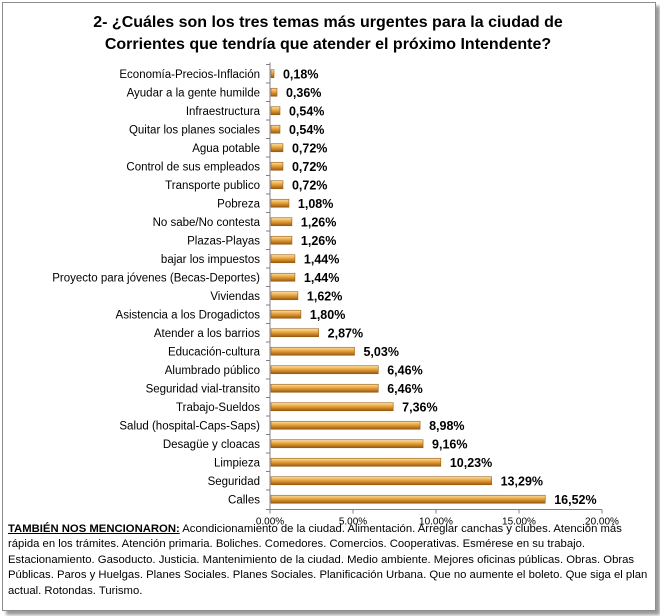 Image resolution: width=660 pixels, height=616 pixels. I want to click on category-label: Quitar los planes sociales, so click(194, 130).